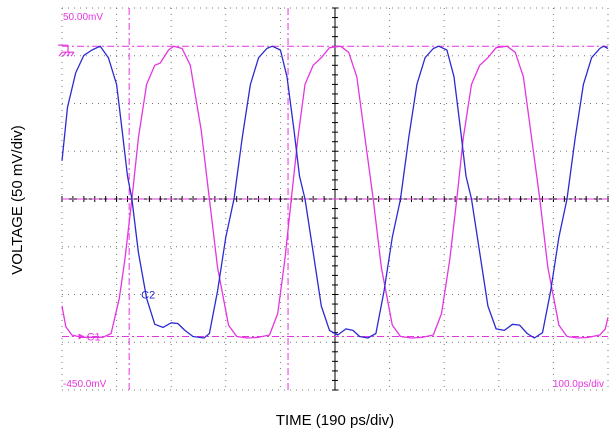 The height and width of the screenshot is (440, 609). What do you see at coordinates (85, 384) in the screenshot?
I see `bottom-scale-label: -450.0mV` at bounding box center [85, 384].